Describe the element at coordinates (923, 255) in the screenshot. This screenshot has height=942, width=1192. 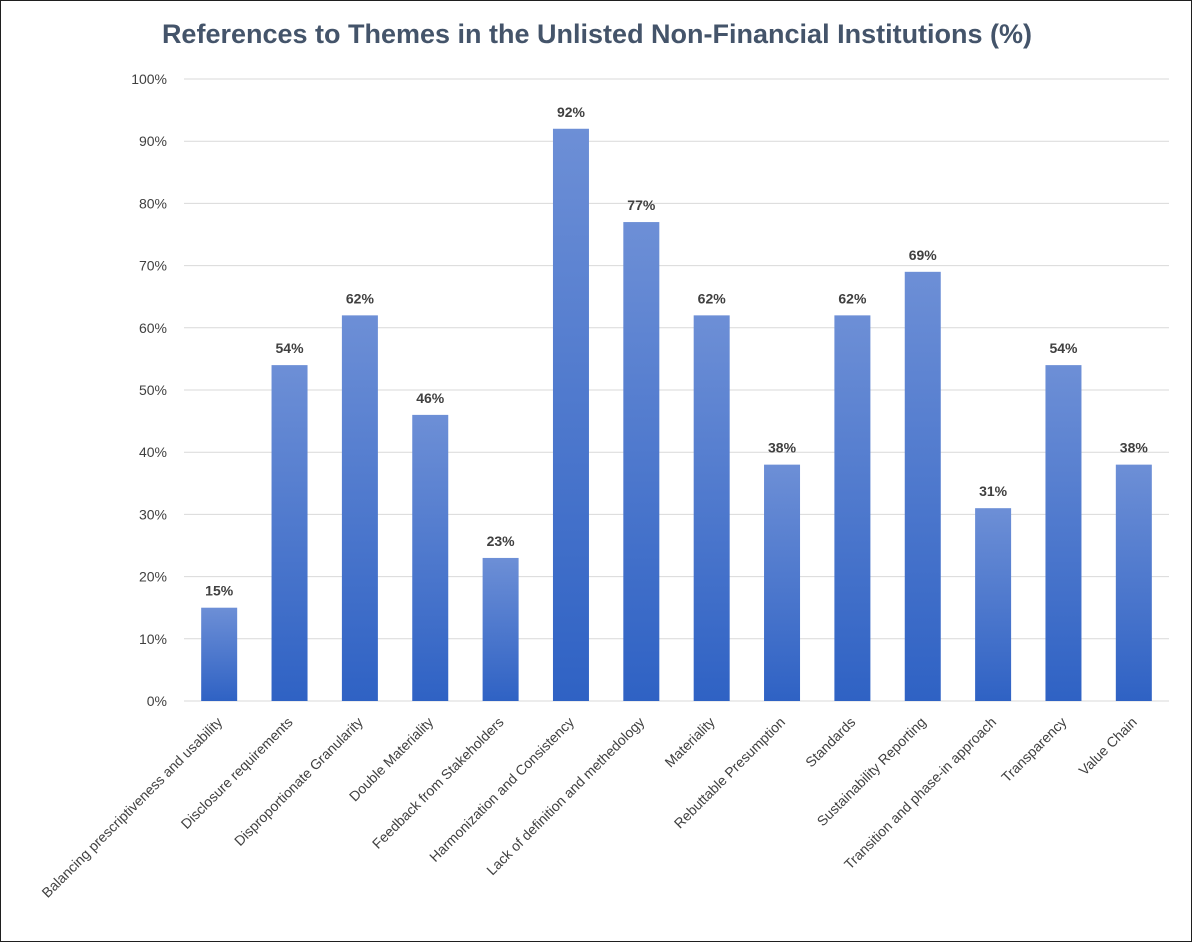
I see `data-label: 69%` at that location.